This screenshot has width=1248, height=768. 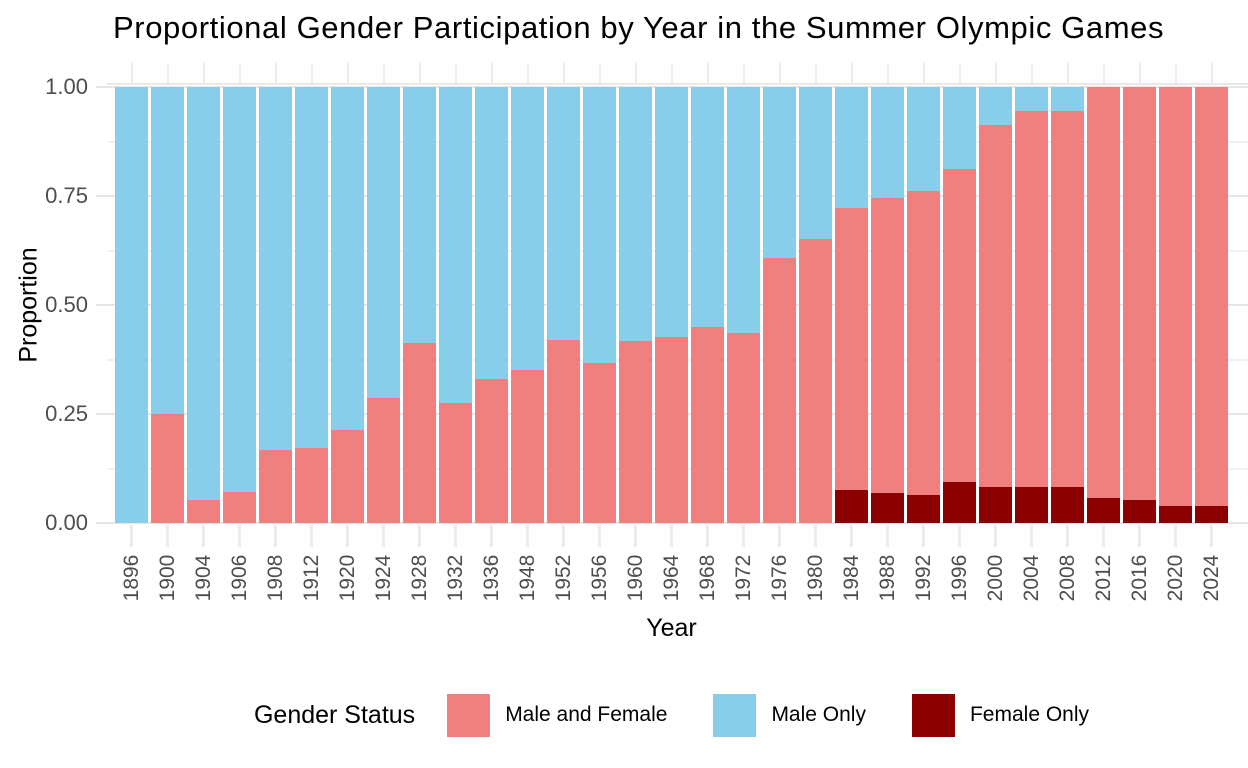 What do you see at coordinates (586, 714) in the screenshot?
I see `legend-label: Male and Female` at bounding box center [586, 714].